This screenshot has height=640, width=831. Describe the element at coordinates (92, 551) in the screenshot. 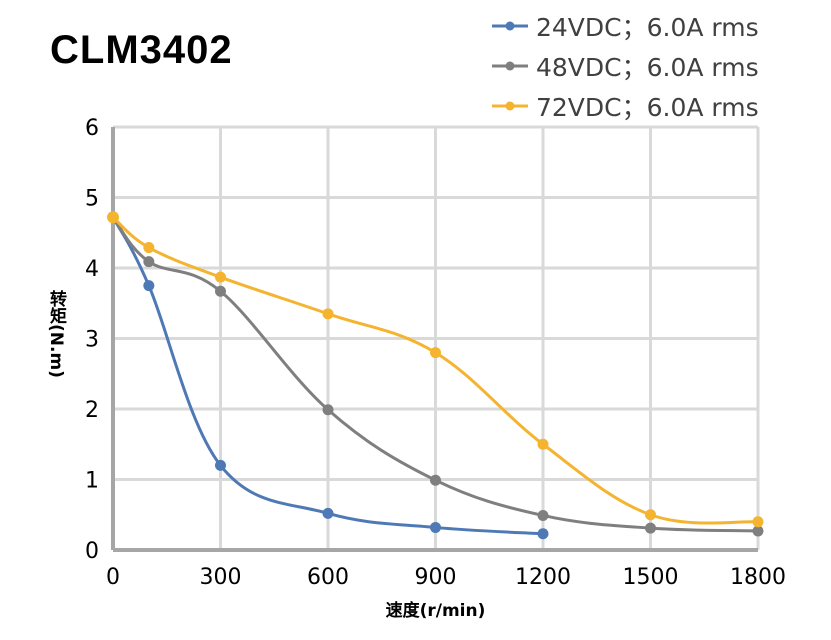

I see `y-tick-label: 0` at that location.